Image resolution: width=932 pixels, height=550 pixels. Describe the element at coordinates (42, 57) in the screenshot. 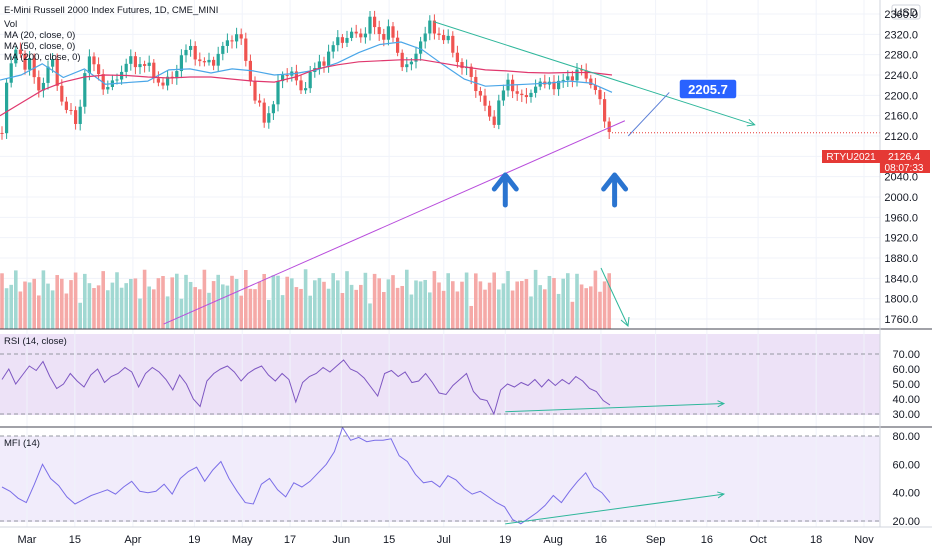

I see `study-ma200-label: MA (200, close, 0)` at that location.